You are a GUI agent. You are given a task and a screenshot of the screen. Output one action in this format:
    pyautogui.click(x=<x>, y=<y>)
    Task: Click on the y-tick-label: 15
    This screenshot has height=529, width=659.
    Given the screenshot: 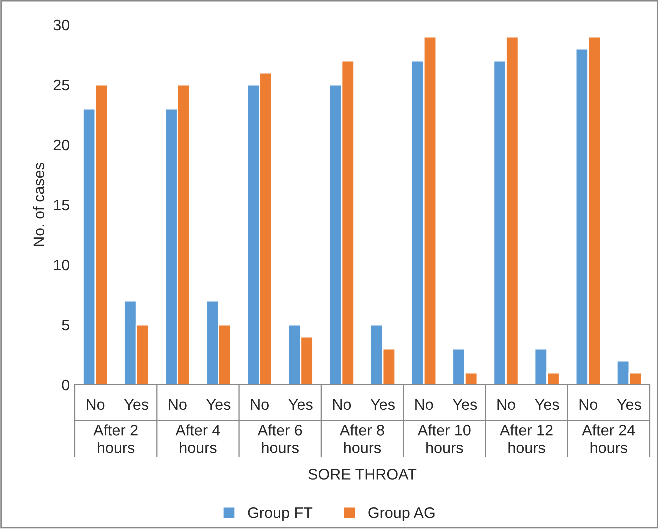 What is the action you would take?
    pyautogui.click(x=62, y=205)
    